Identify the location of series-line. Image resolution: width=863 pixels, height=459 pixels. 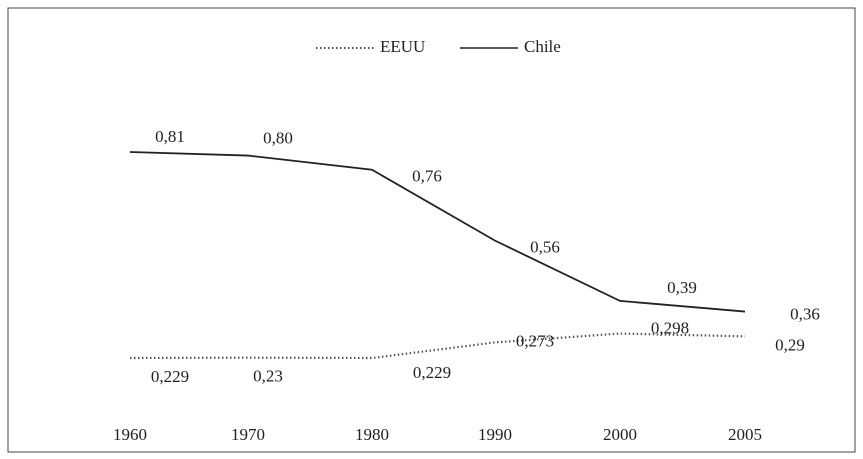
(437, 346).